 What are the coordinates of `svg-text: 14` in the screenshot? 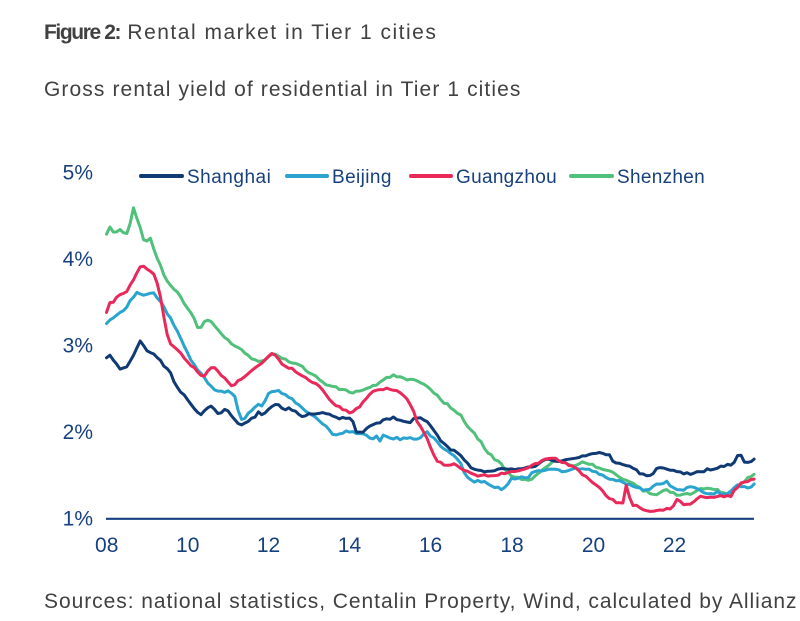 It's located at (350, 545).